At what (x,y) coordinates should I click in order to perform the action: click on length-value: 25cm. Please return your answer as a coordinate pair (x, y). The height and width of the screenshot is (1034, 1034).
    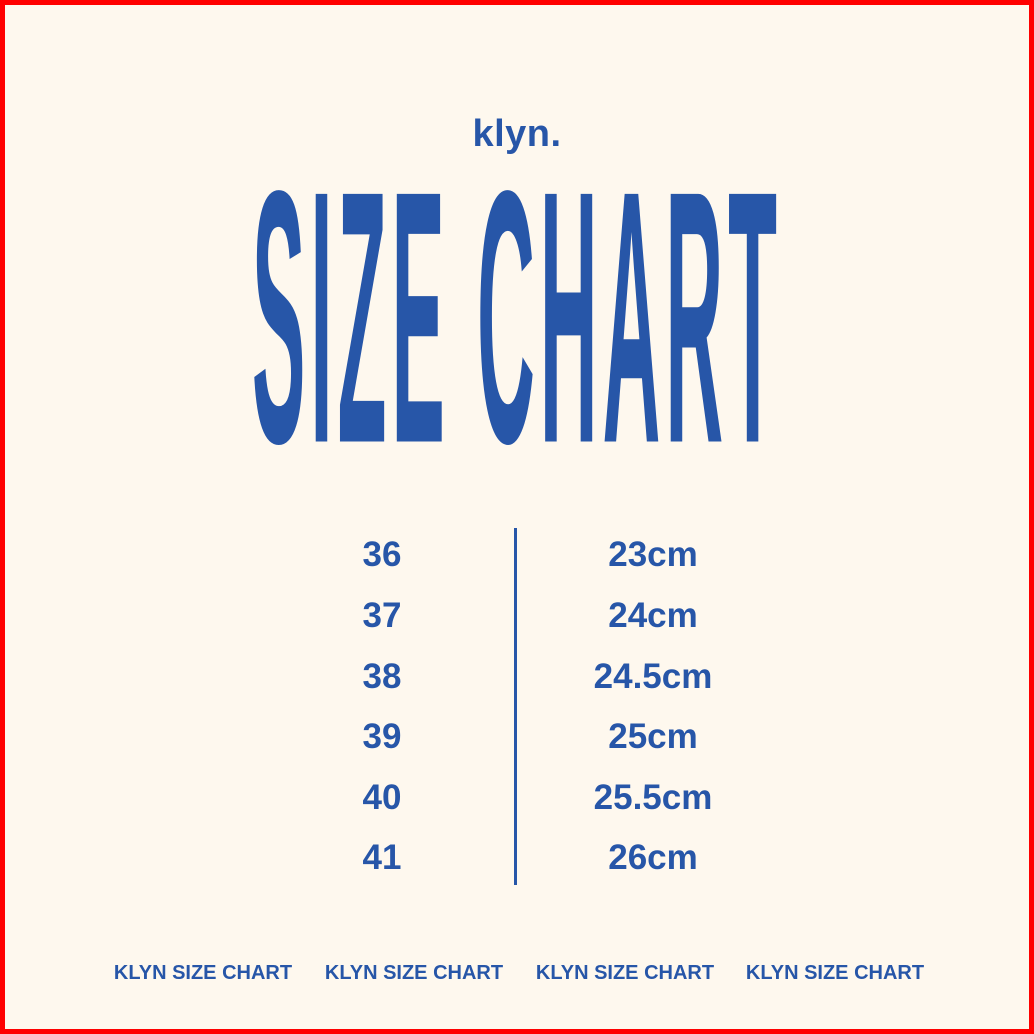
    Looking at the image, I should click on (653, 736).